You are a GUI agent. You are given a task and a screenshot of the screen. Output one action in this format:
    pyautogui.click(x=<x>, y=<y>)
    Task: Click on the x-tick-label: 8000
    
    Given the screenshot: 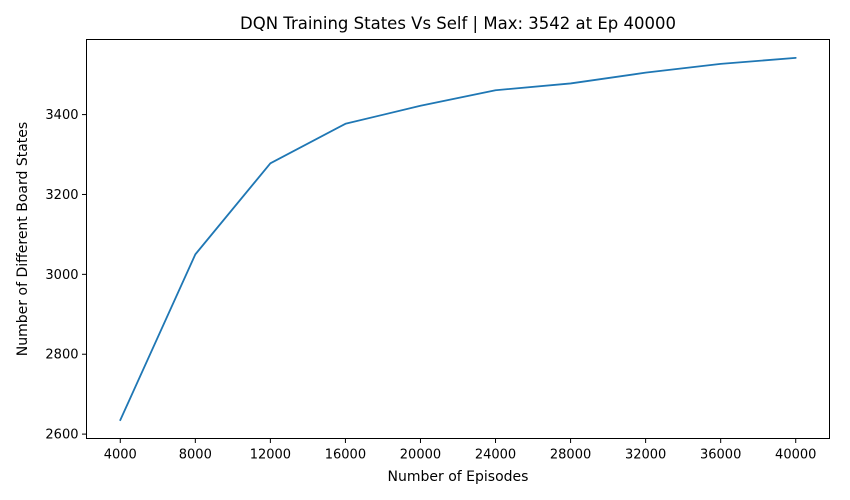 What is the action you would take?
    pyautogui.click(x=195, y=455)
    